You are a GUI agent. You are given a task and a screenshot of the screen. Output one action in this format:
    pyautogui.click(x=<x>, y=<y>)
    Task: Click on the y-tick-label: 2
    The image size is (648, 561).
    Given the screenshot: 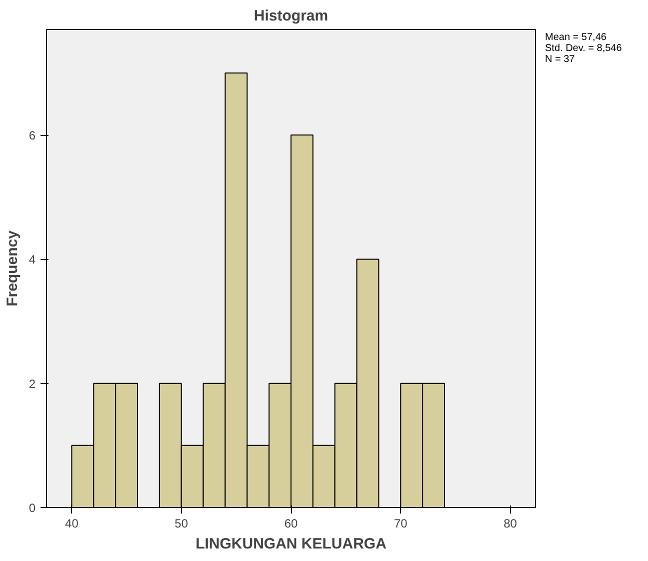 What is the action you would take?
    pyautogui.click(x=32, y=383)
    